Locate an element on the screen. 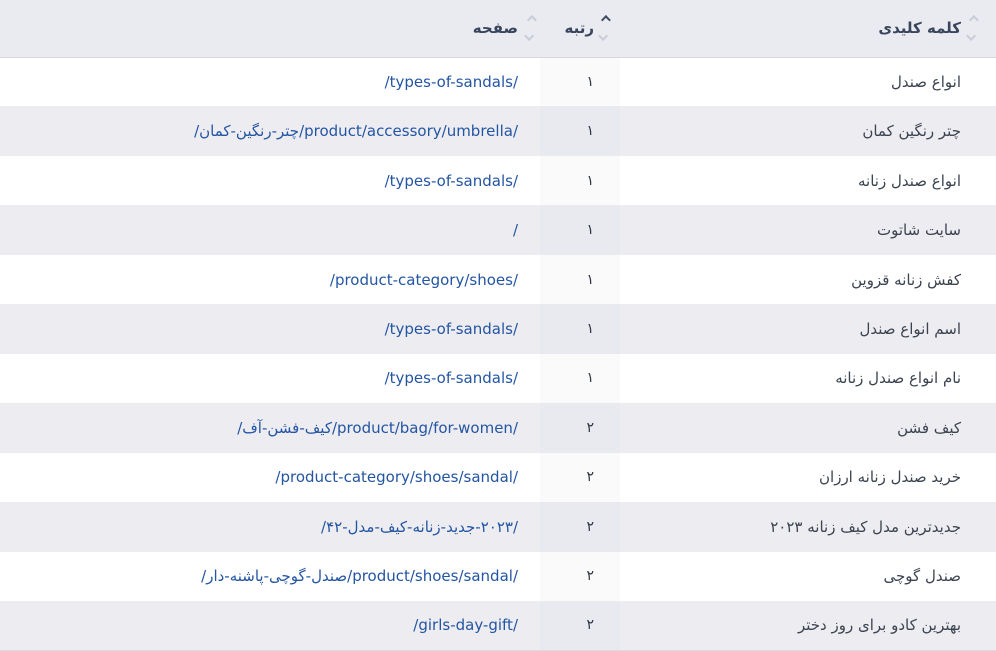 This screenshot has height=651, width=996. page-link: /product/bag/for-women/کیف-فشن-آف/ is located at coordinates (377, 427).